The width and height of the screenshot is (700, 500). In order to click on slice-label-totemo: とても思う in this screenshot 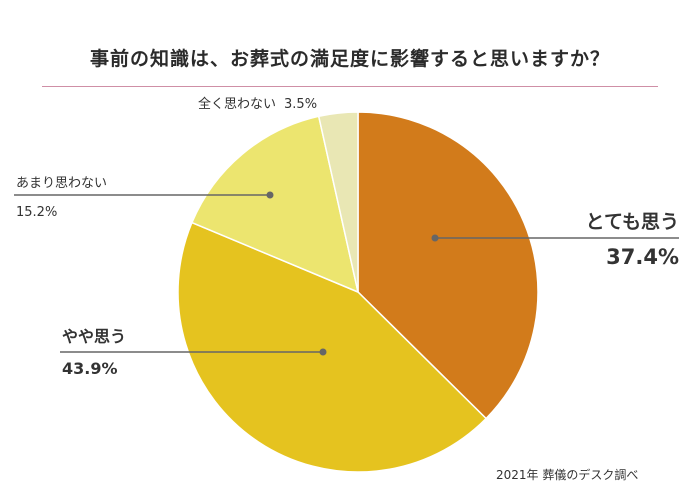, I will do `click(632, 222)`.